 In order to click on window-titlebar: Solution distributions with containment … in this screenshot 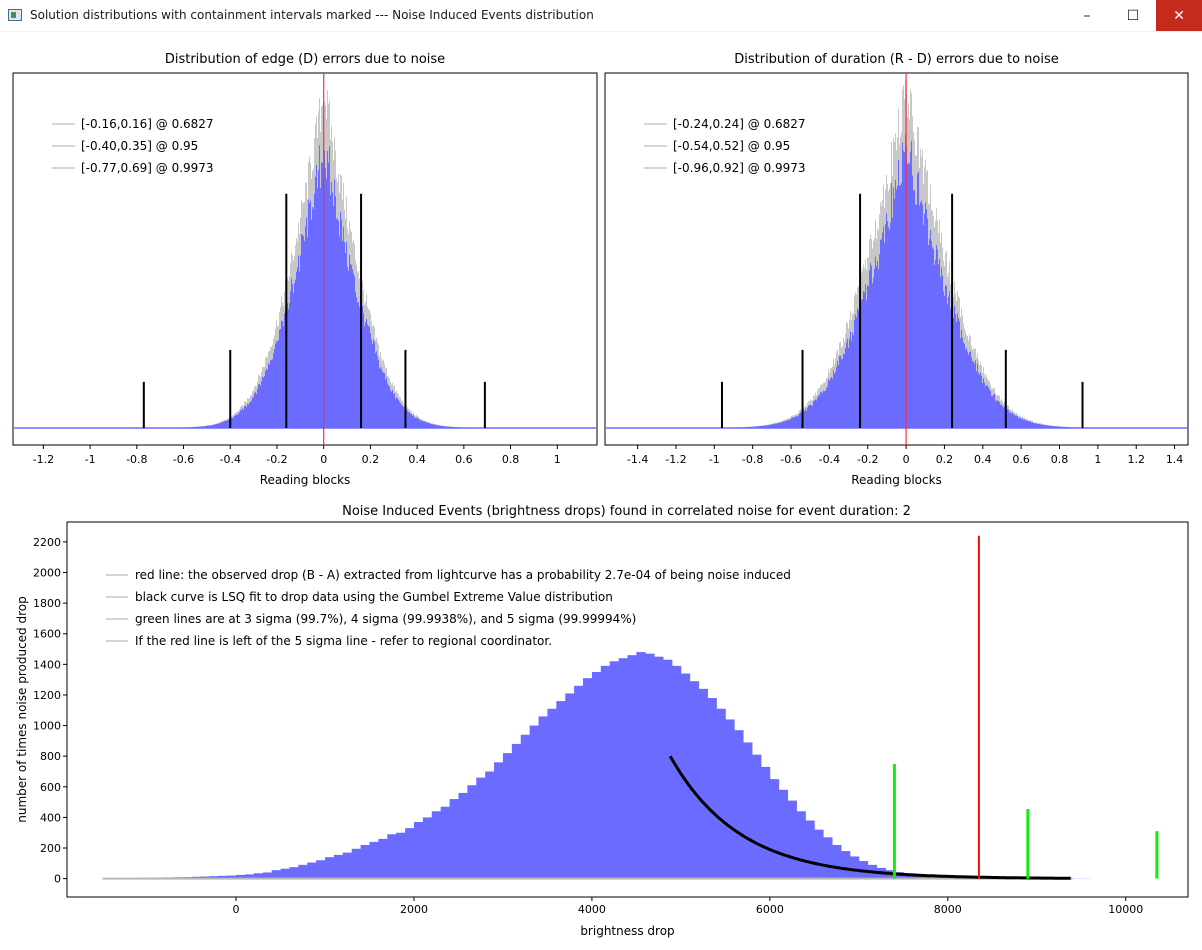, I will do `click(601, 16)`.